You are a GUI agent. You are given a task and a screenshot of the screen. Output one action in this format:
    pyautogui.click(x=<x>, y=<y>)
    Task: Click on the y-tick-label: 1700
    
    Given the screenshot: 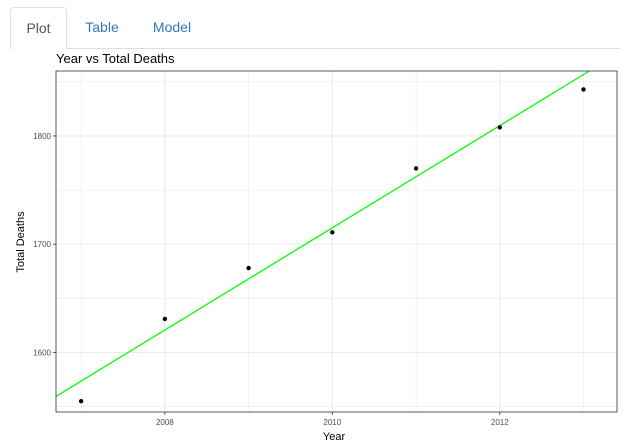 What is the action you would take?
    pyautogui.click(x=42, y=244)
    